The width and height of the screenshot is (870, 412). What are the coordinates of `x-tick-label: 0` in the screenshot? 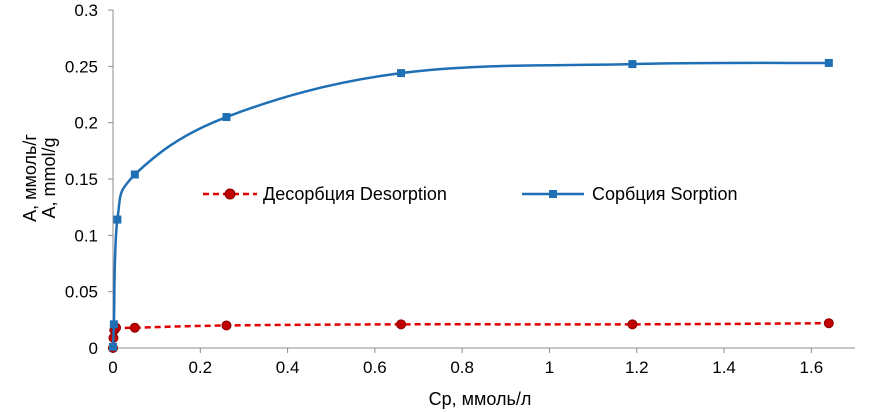 It's located at (112, 367).